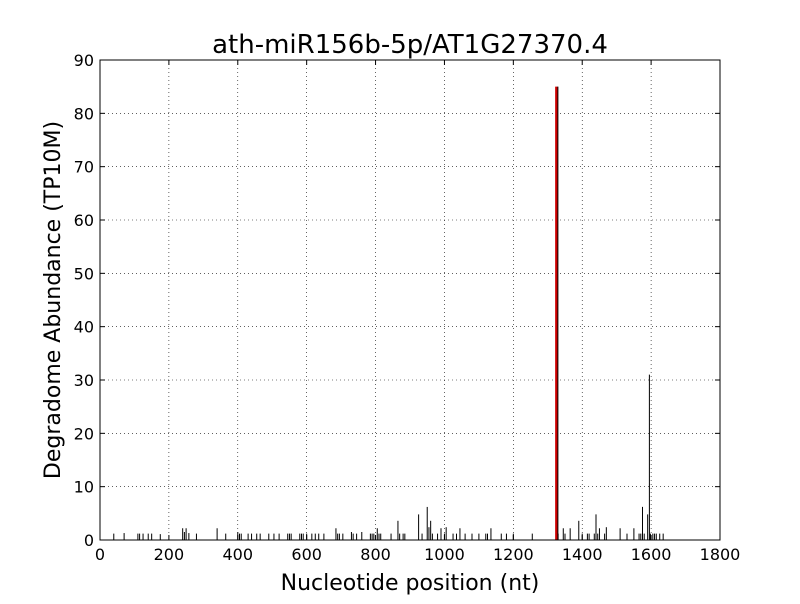 This screenshot has height=604, width=800. Describe the element at coordinates (410, 583) in the screenshot. I see `x-axis-label: Nucleotide position (nt)` at that location.